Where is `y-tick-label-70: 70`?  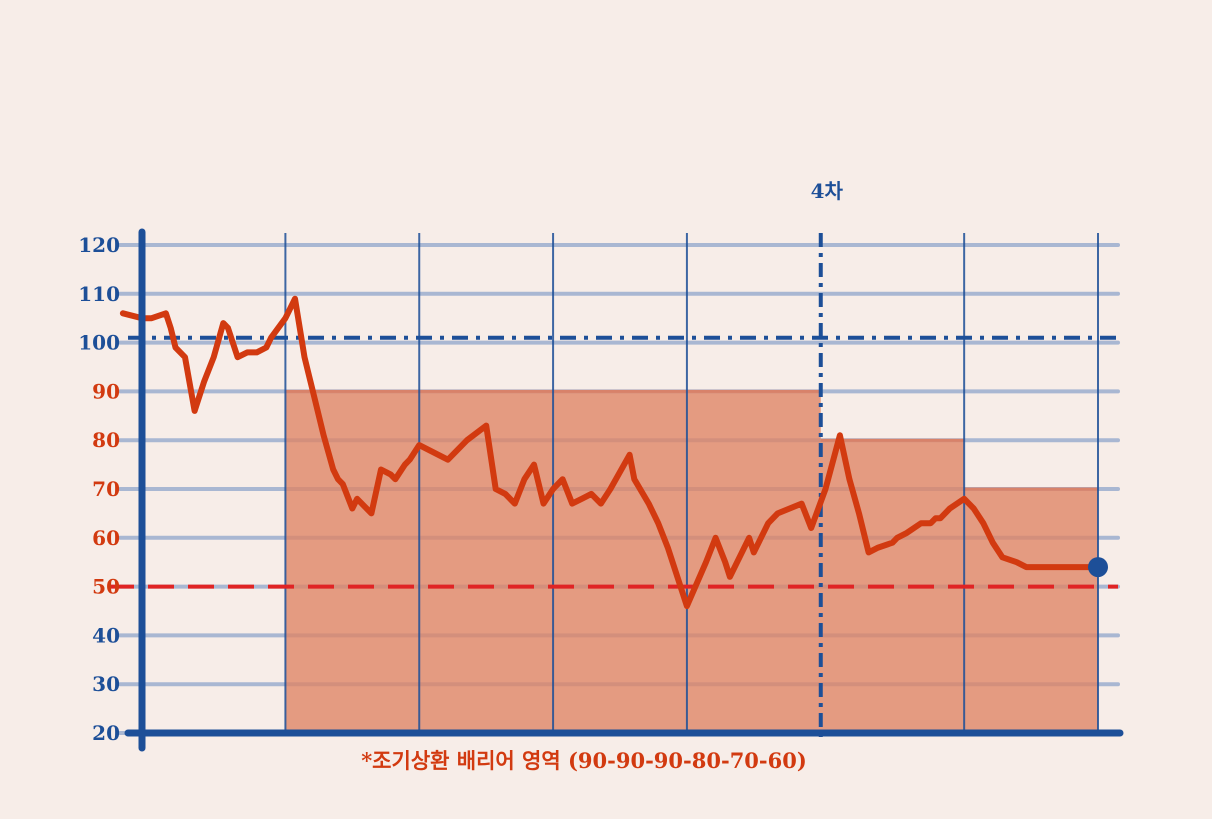 y-tick-label-70: 70 is located at coordinates (106, 489).